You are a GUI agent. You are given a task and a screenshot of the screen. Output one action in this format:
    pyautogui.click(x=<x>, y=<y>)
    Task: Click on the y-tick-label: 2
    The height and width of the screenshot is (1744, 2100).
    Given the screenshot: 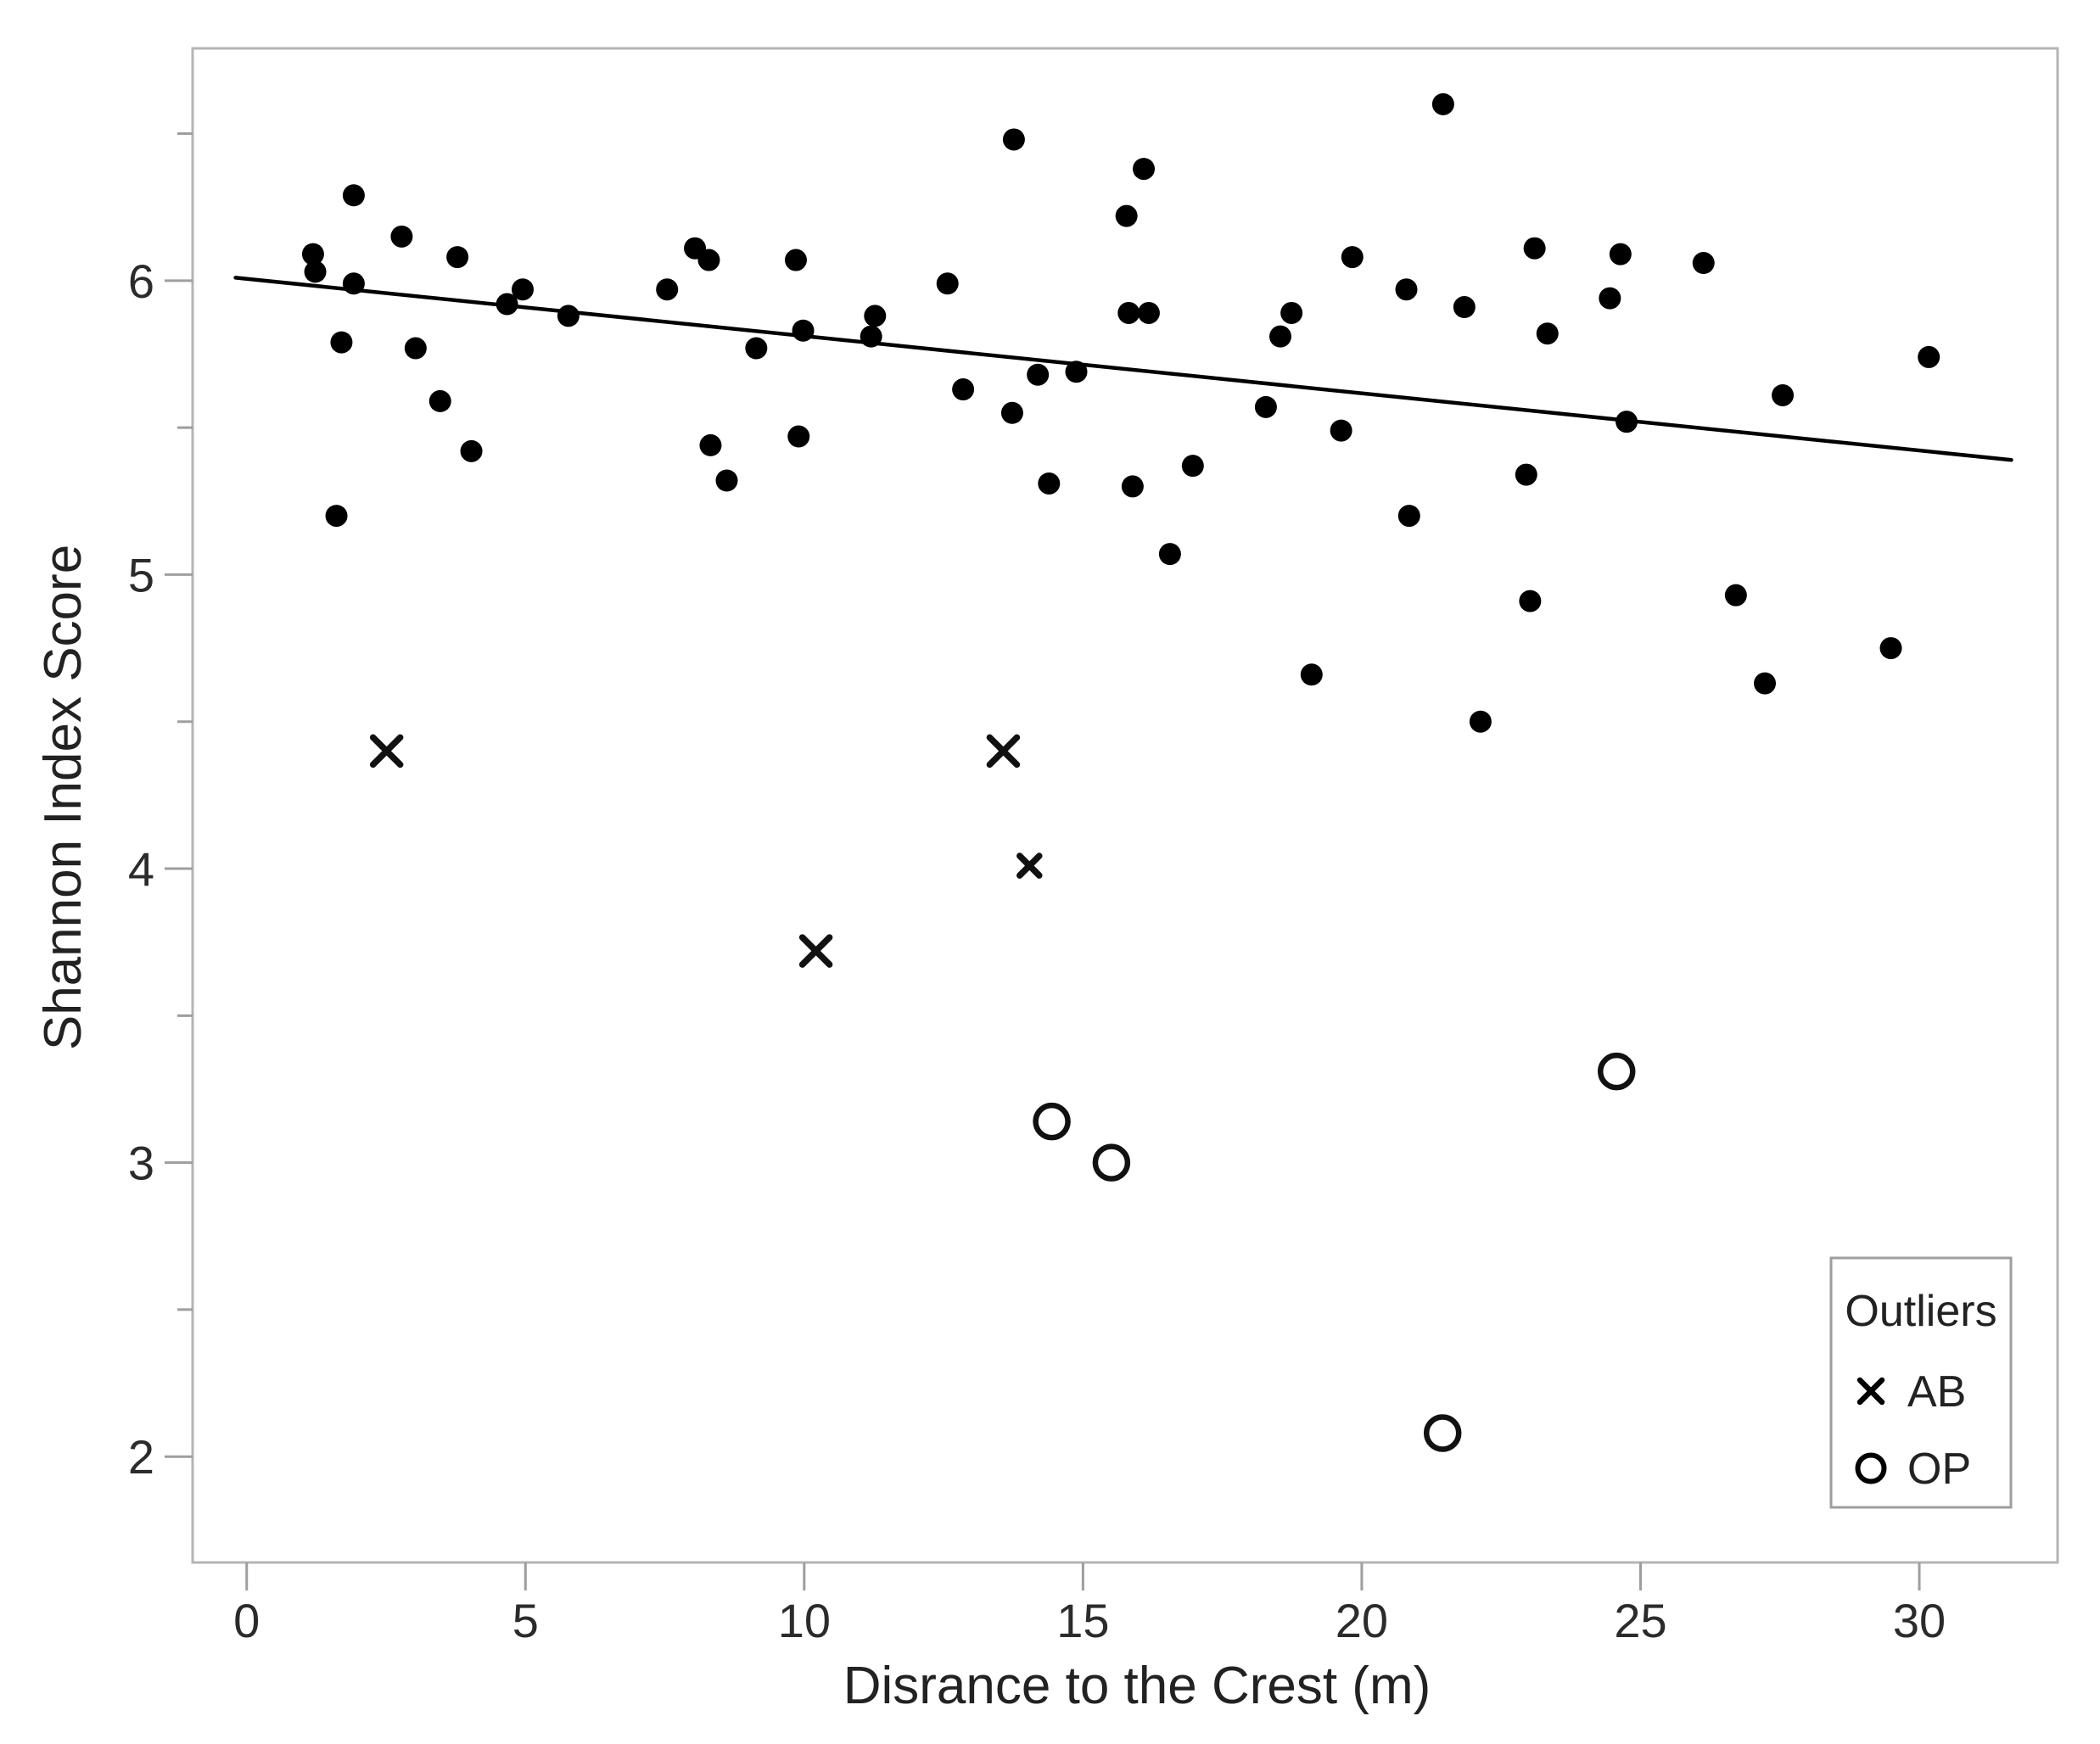 What is the action you would take?
    pyautogui.click(x=141, y=1457)
    